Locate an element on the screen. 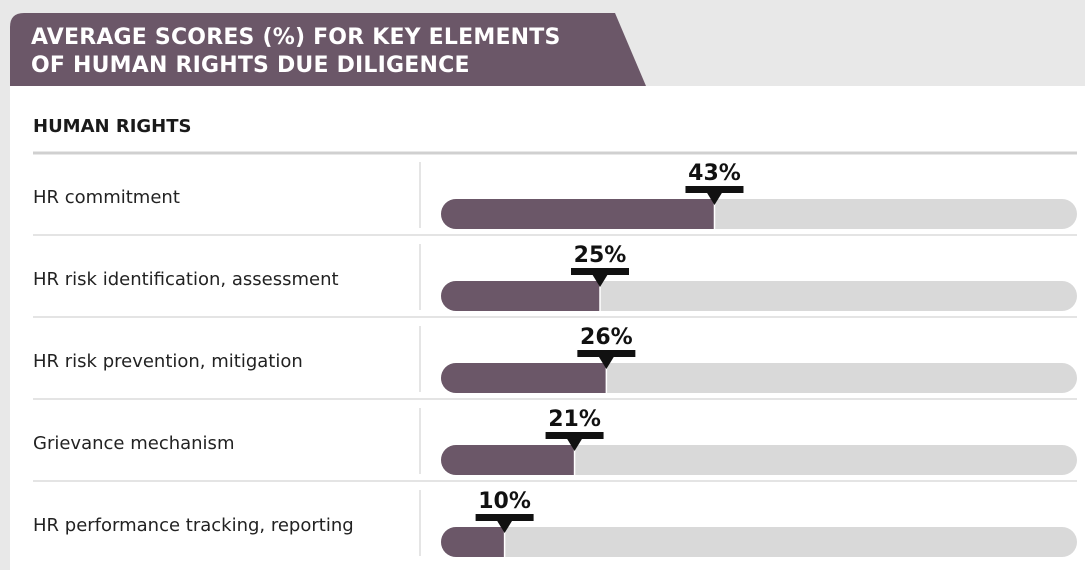  title-tab is located at coordinates (328, 49).